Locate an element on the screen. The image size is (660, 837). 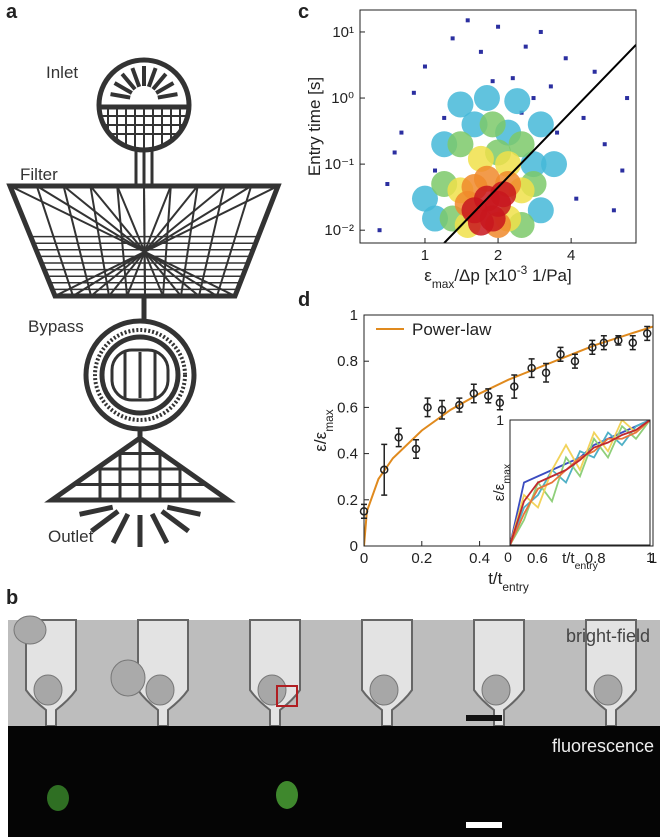
axis-label: εmax/Δp [x10-3 1/Pa] is located at coordinates (497, 277).